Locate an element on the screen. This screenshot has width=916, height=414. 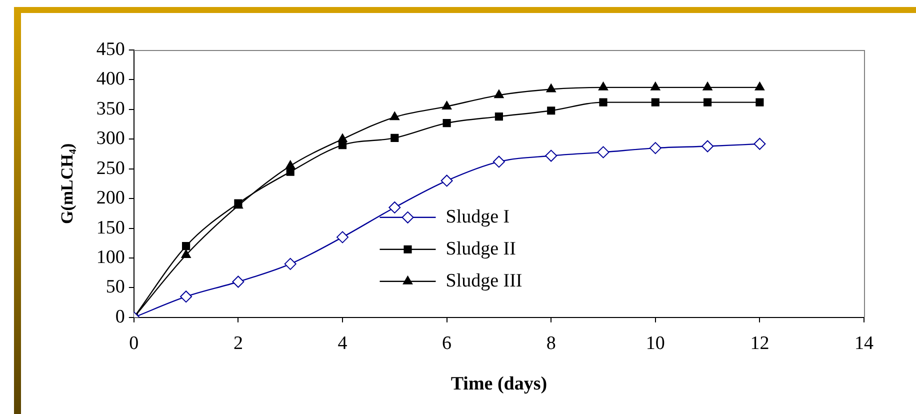
y-tick-label: 50 is located at coordinates (115, 287).